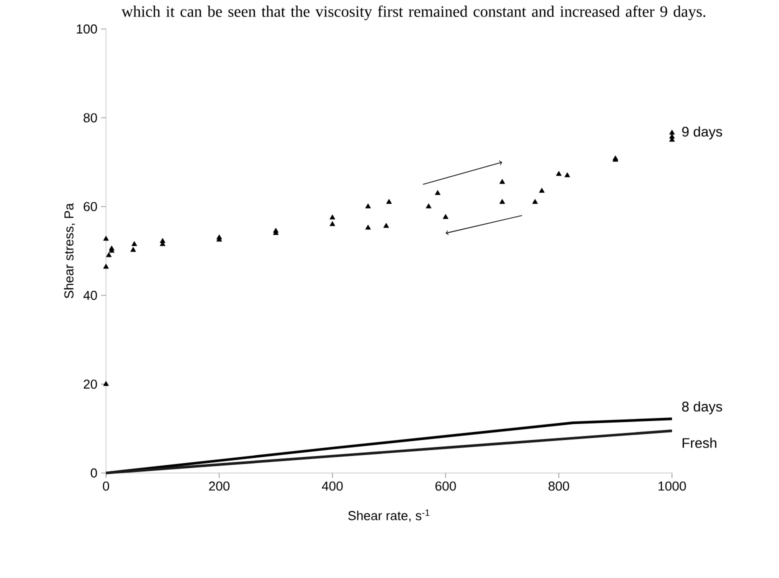  I want to click on y-tick-label: 20, so click(90, 384).